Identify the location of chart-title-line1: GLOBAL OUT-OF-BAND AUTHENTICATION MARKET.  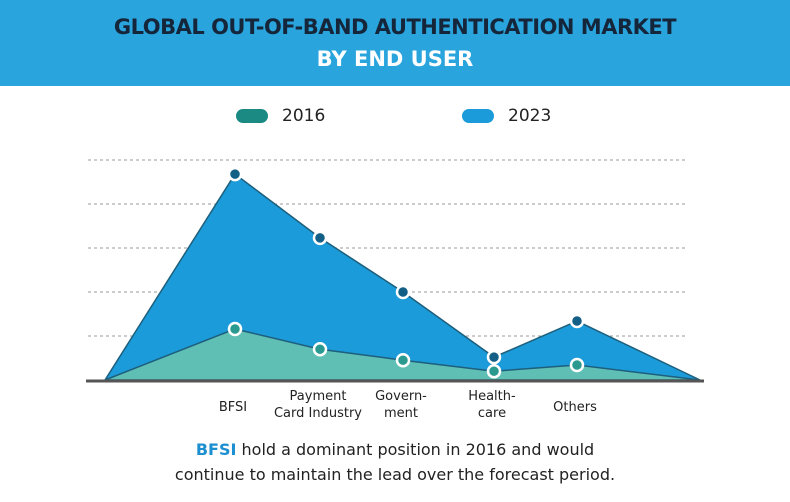
(395, 27).